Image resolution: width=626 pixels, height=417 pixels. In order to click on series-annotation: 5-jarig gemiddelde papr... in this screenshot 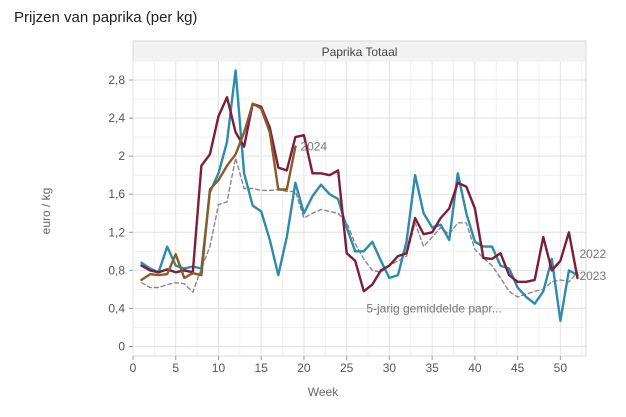, I will do `click(433, 308)`.